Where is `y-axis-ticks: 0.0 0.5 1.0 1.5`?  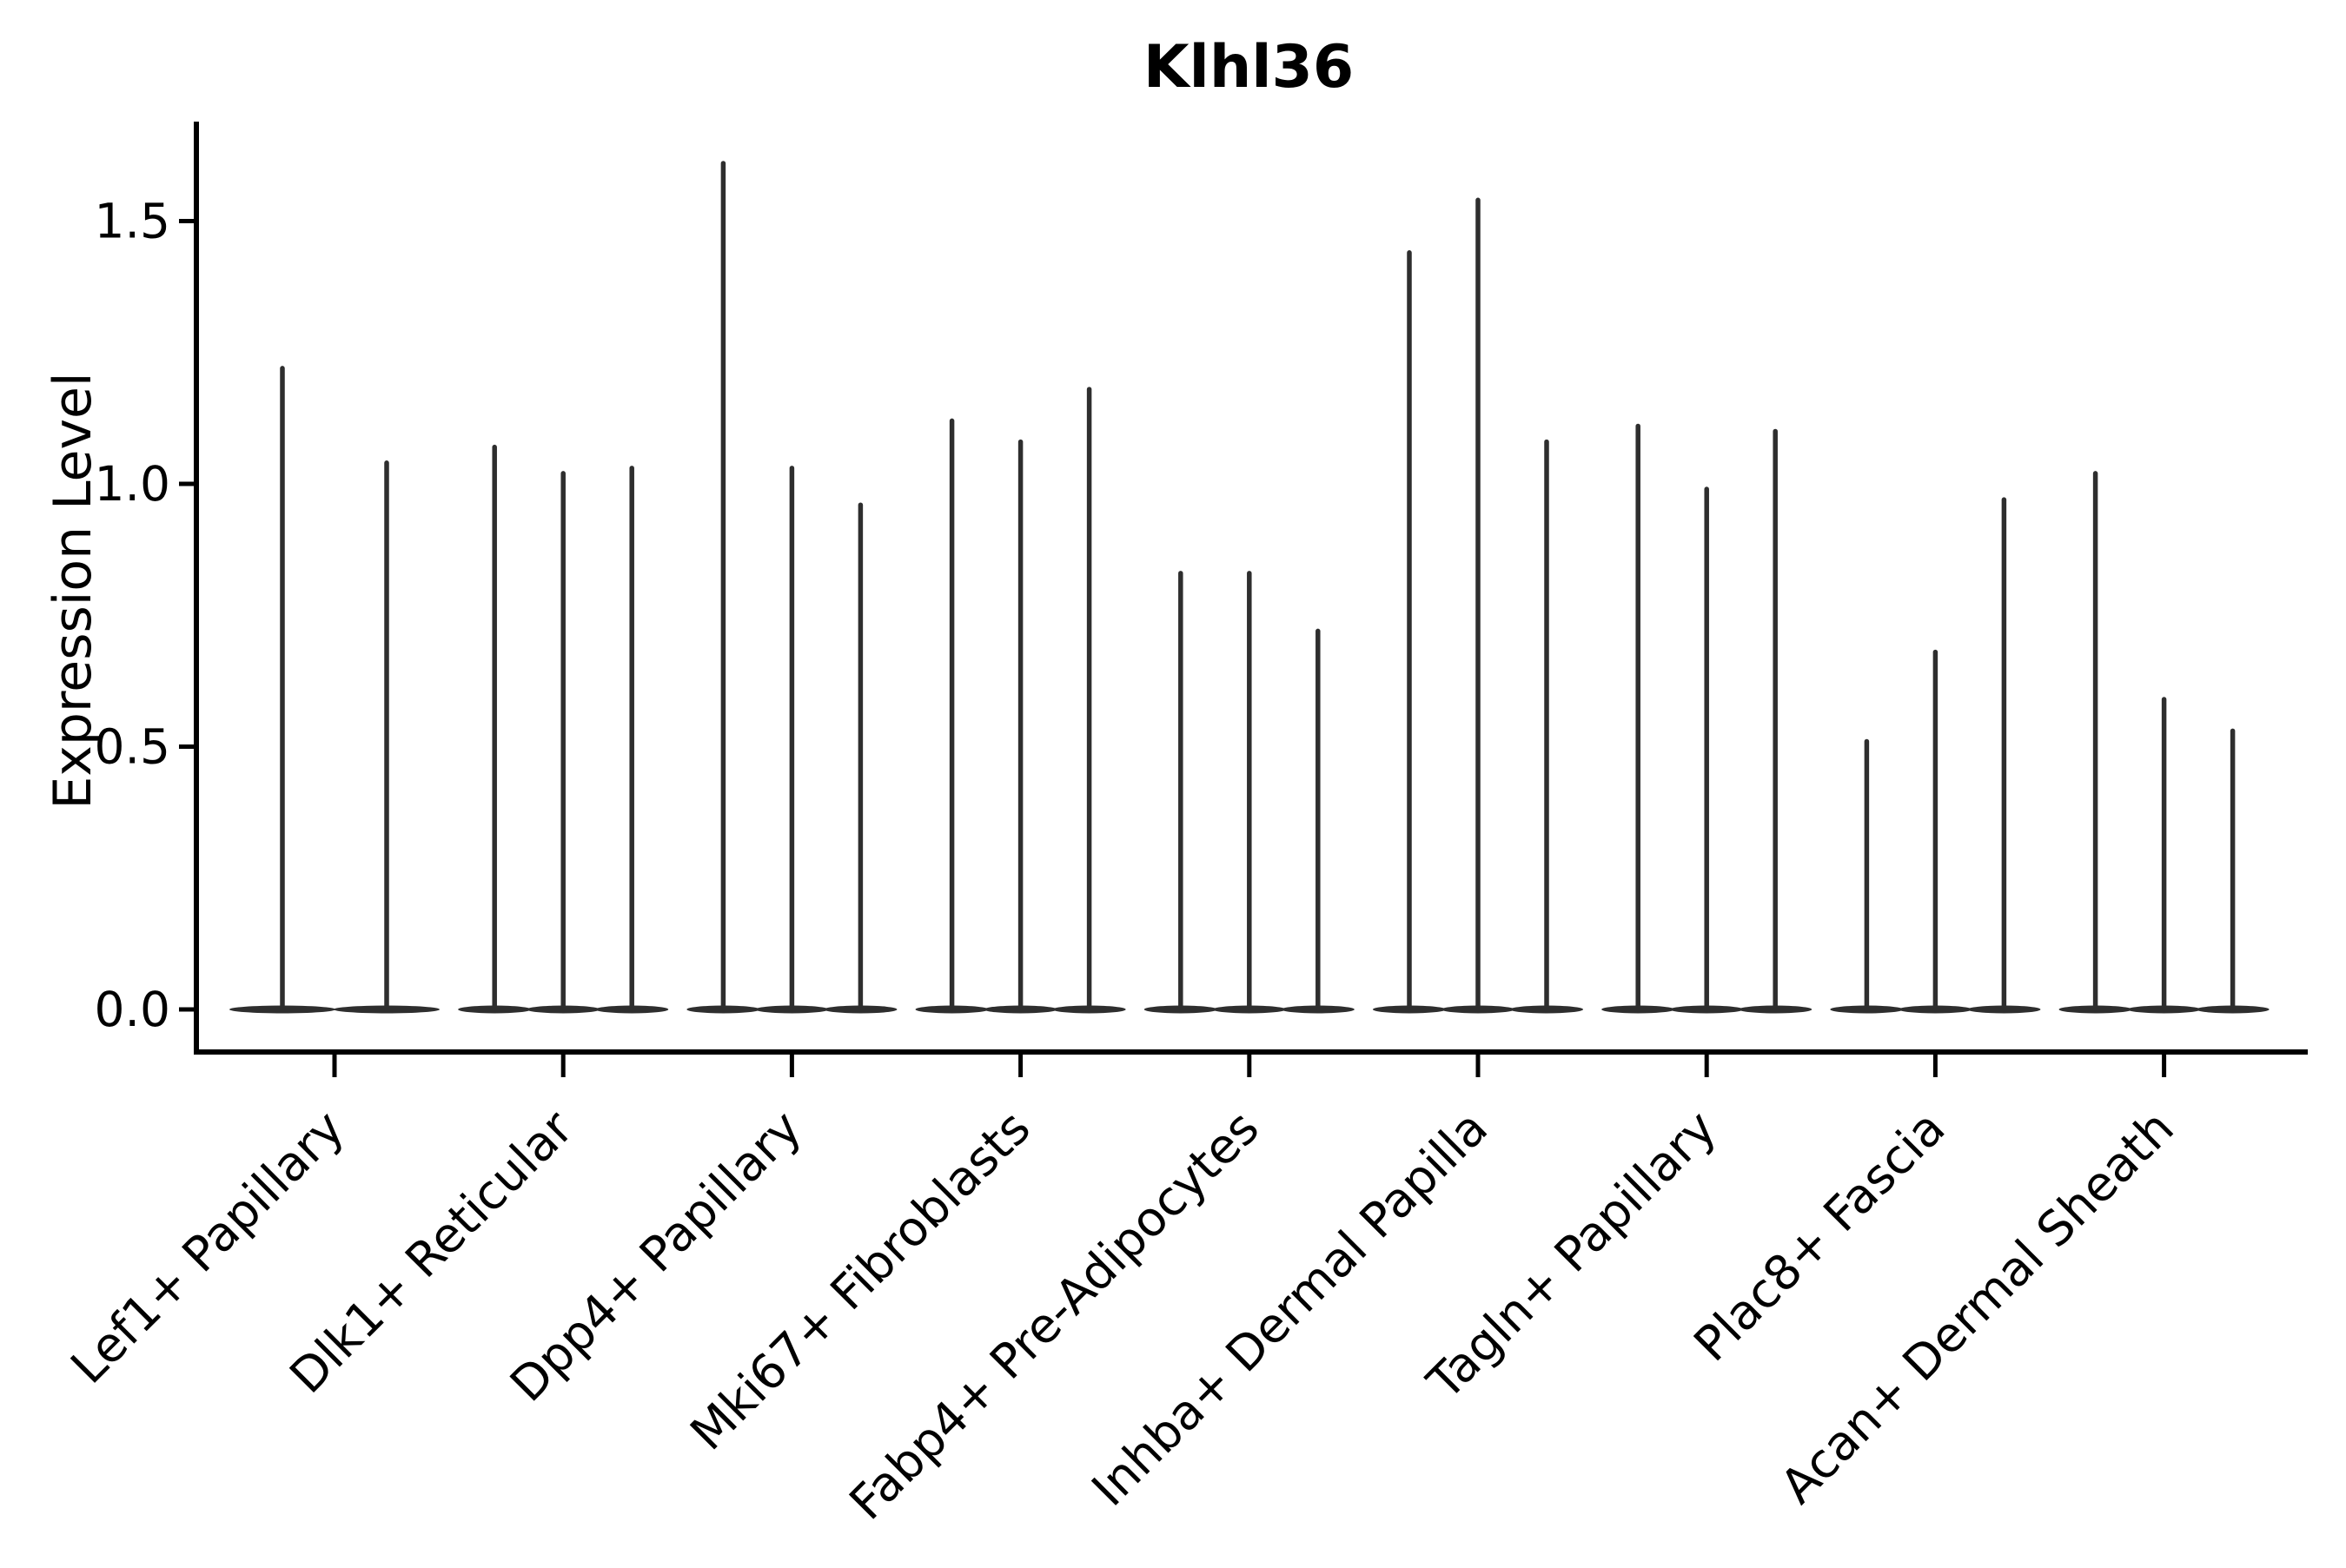
y-axis-ticks: 0.0 0.5 1.0 1.5 is located at coordinates (145, 615).